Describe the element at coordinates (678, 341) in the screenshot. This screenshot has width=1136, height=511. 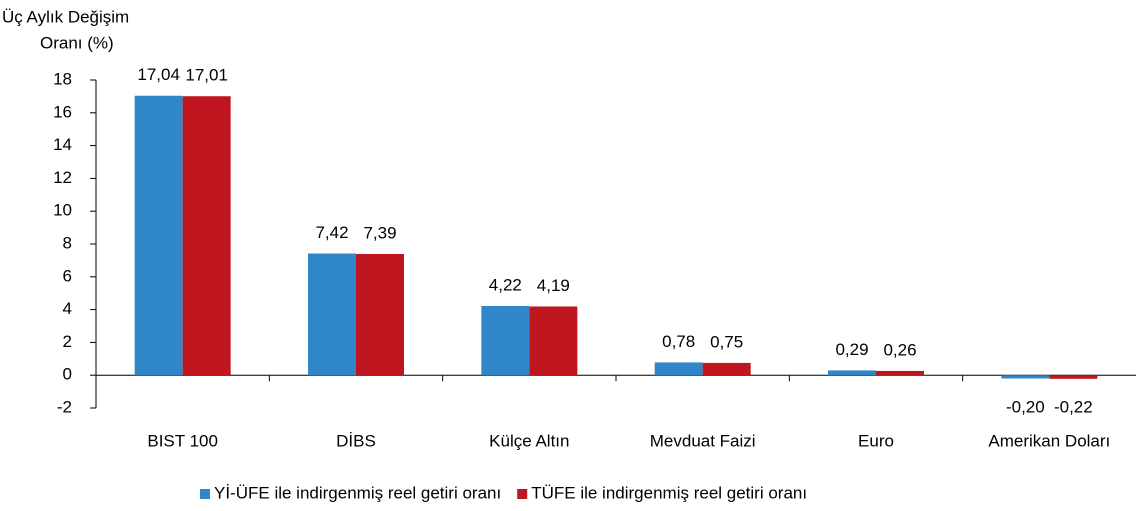
I see `value-label: 0,78` at that location.